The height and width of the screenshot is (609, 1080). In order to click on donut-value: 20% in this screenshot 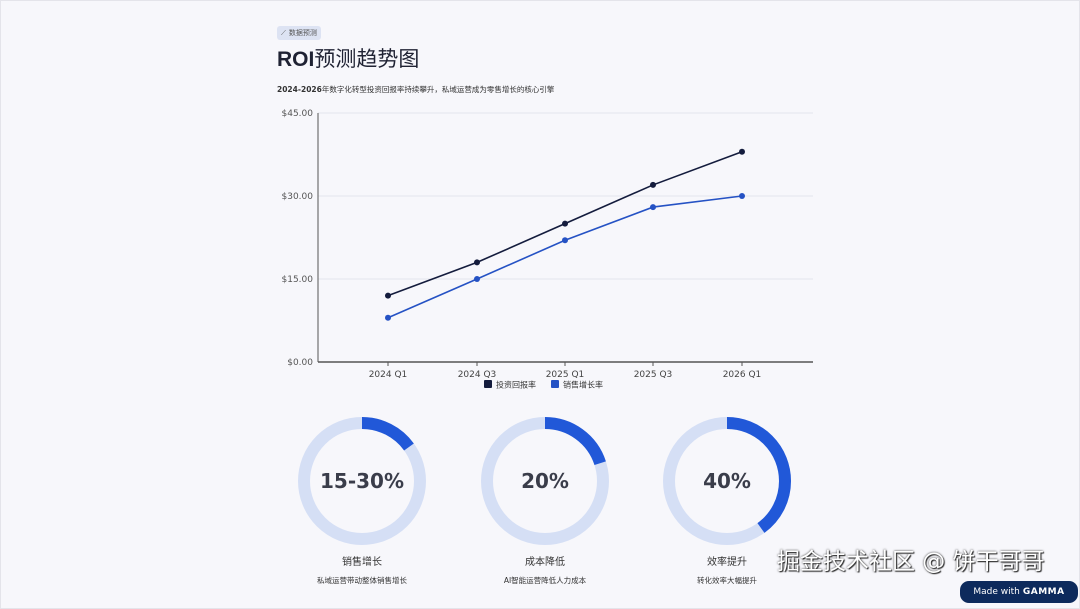, I will do `click(545, 481)`.